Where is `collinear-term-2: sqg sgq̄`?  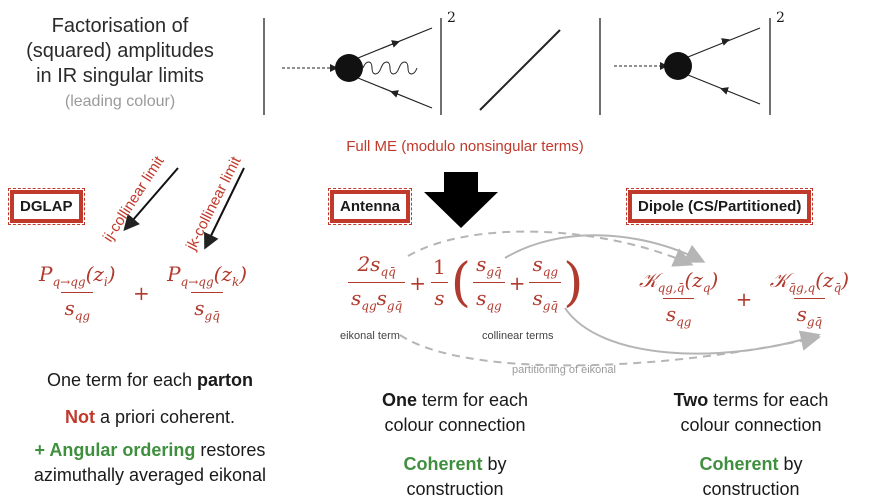 collinear-term-2: sqg sgq̄ is located at coordinates (545, 282).